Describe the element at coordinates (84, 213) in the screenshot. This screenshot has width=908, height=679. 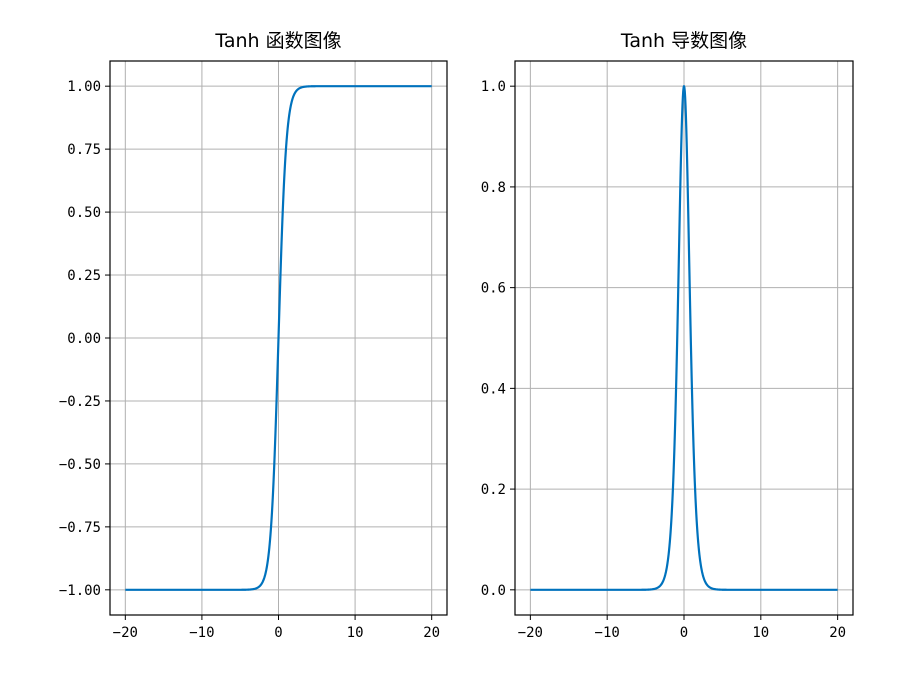
I see `y-tick-label: 0.50` at that location.